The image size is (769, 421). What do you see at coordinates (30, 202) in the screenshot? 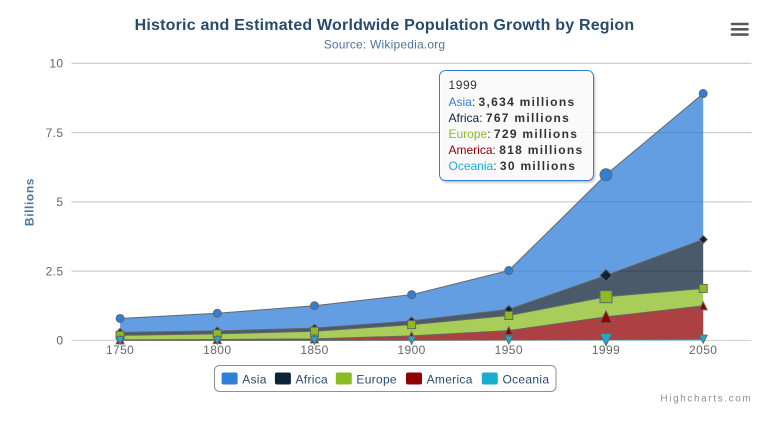
I see `svg-text: Billions` at bounding box center [30, 202].